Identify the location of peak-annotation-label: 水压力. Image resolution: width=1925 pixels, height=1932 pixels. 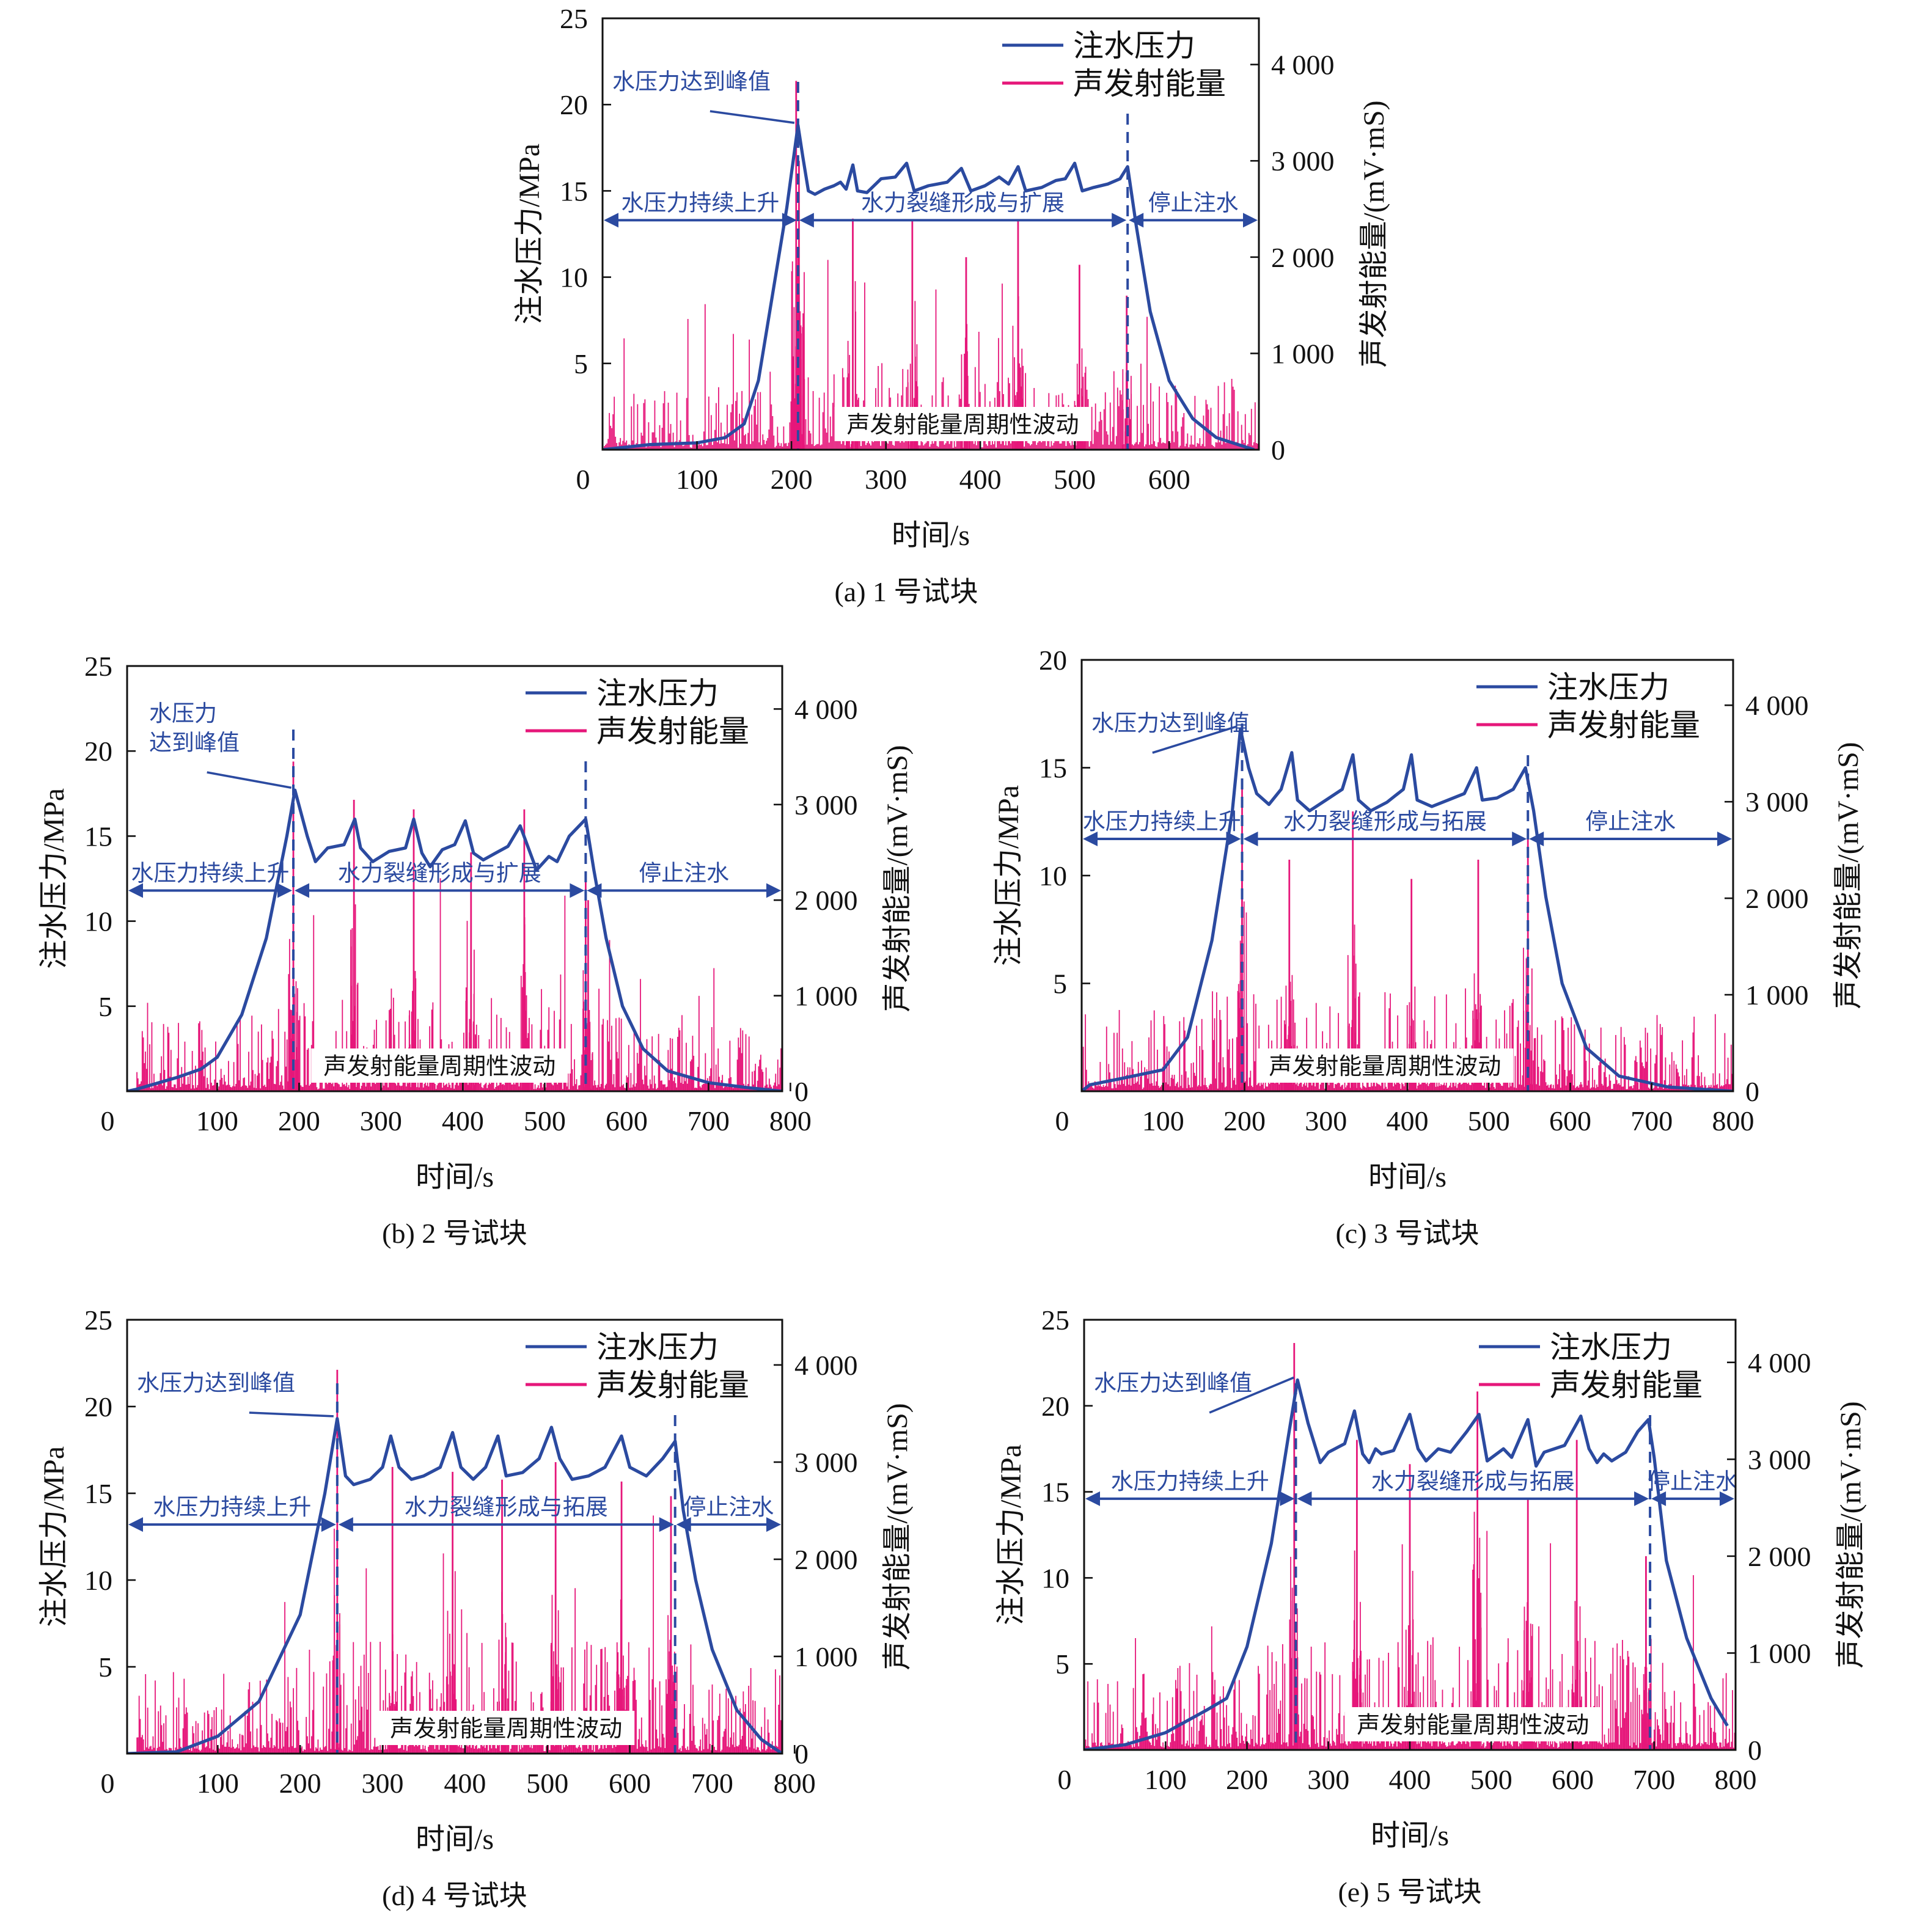
(183, 713).